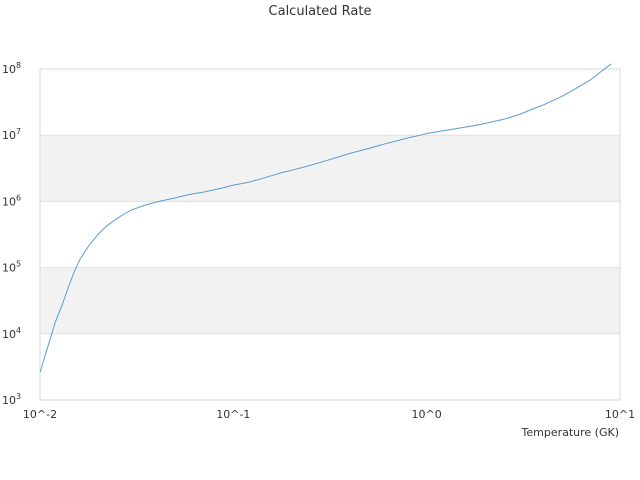 The height and width of the screenshot is (480, 640). Describe the element at coordinates (329, 414) in the screenshot. I see `x-tick-labels: 10^-2 10^-1 10^0 10^1` at that location.